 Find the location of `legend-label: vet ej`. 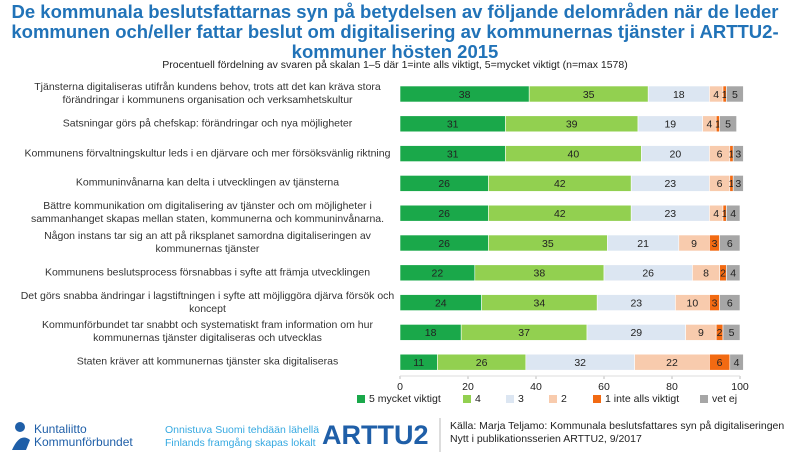

legend-label: vet ej is located at coordinates (724, 399).